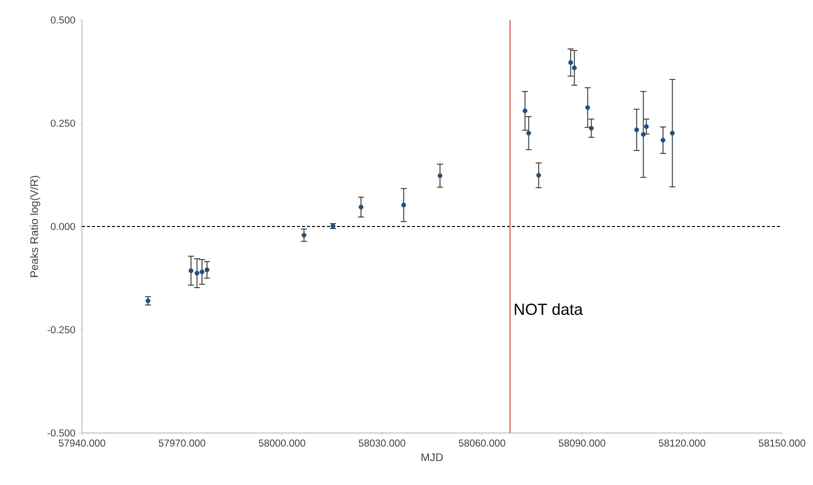 This screenshot has height=485, width=813. What do you see at coordinates (63, 123) in the screenshot?
I see `y-tick-label: 0.250` at bounding box center [63, 123].